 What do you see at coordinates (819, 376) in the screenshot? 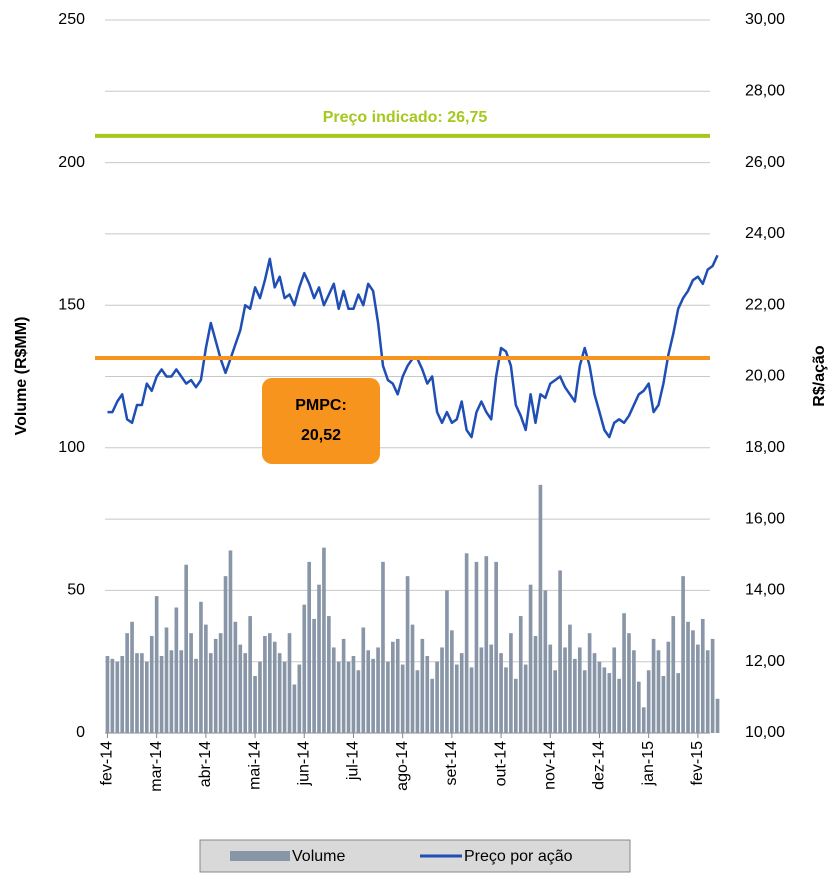
I see `y2-axis-title: R$/ação` at bounding box center [819, 376].